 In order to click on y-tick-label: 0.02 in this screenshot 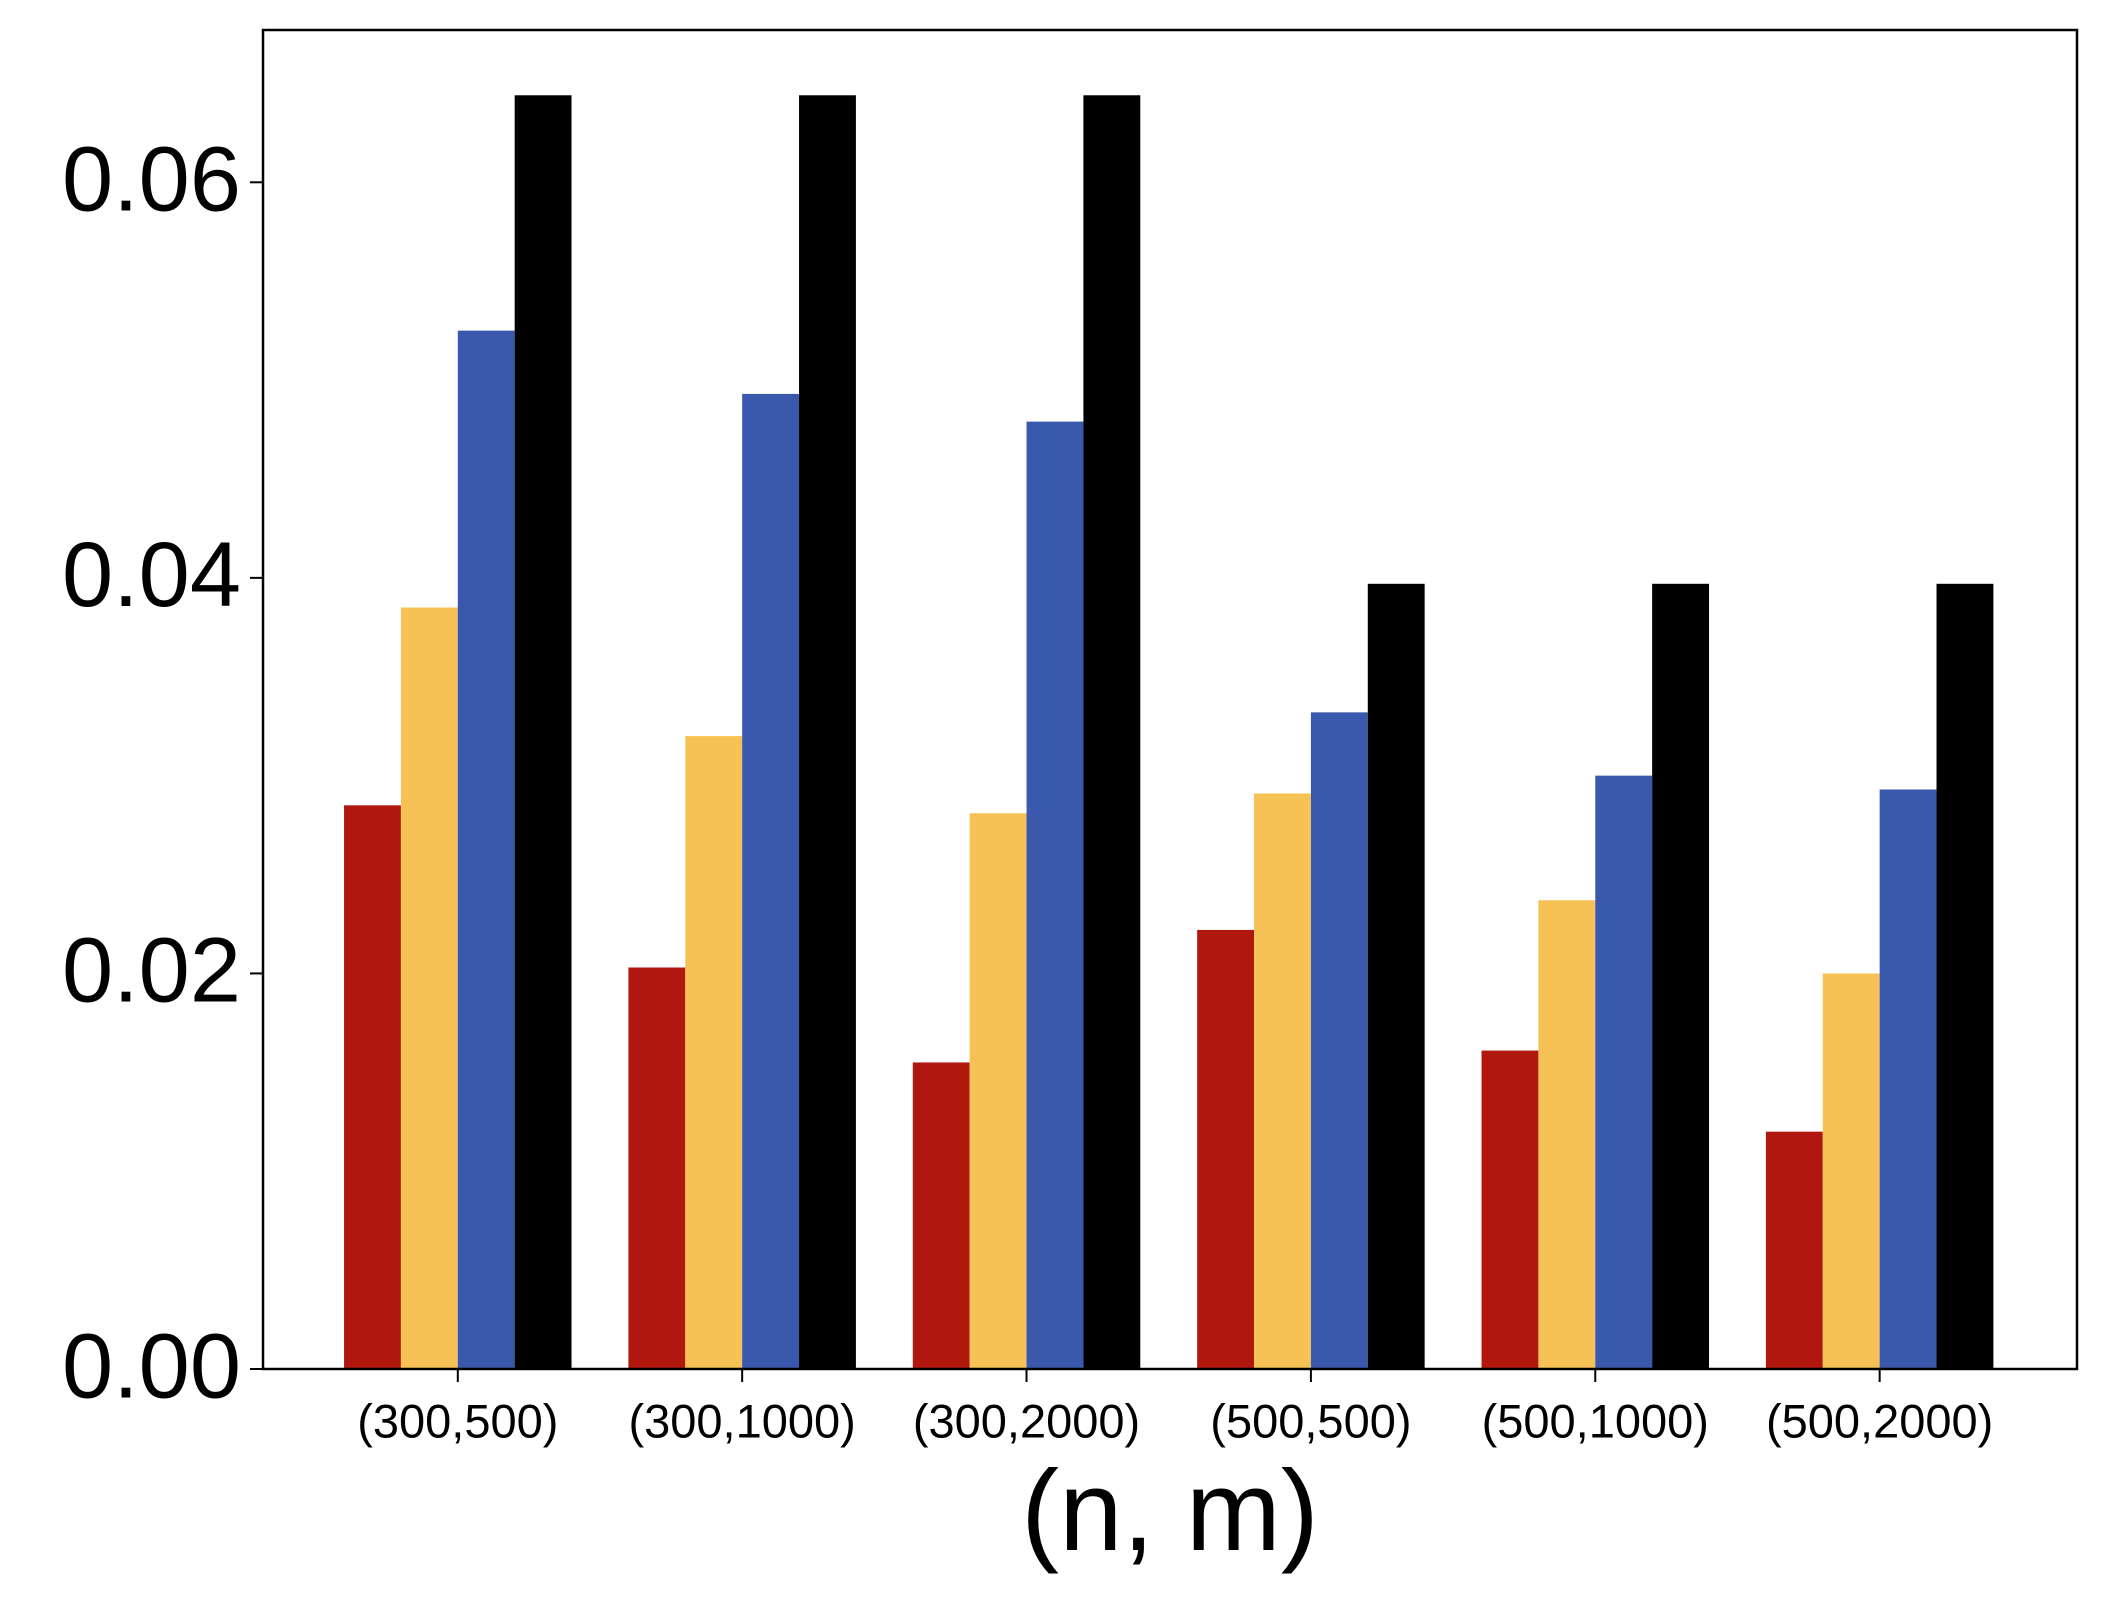, I will do `click(151, 971)`.